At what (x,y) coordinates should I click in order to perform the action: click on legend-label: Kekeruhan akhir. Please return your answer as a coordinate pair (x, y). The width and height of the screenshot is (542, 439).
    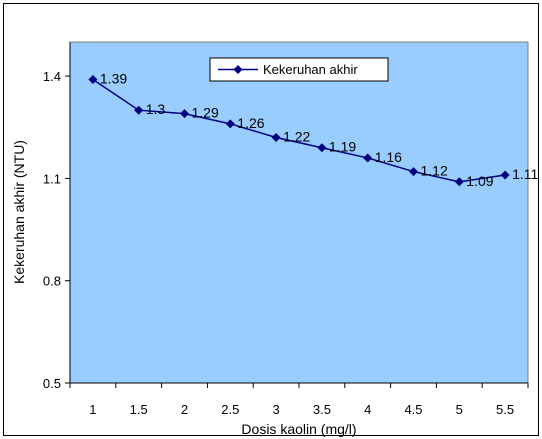
    Looking at the image, I should click on (310, 69).